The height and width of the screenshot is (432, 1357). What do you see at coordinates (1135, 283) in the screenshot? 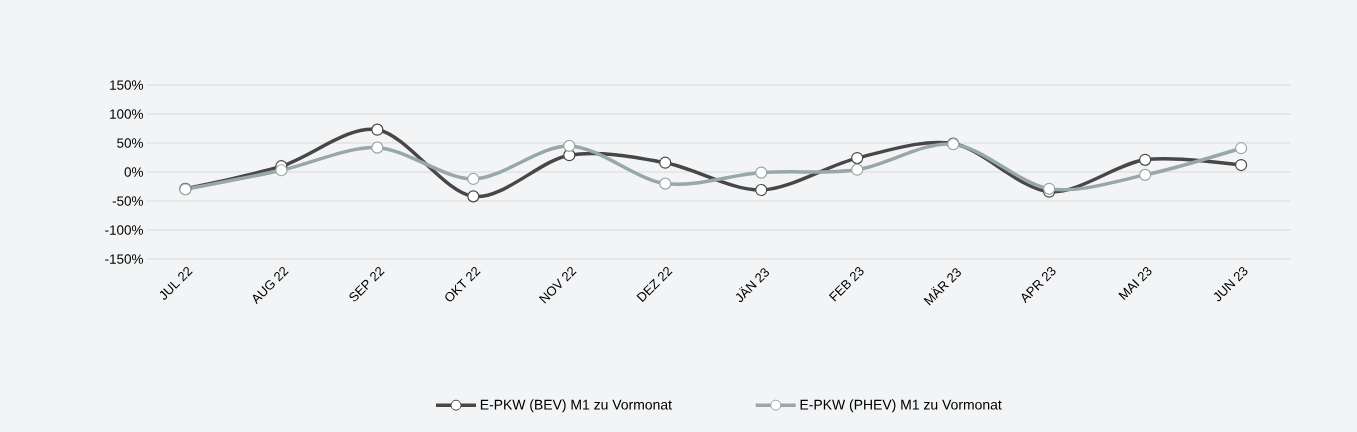
I see `x-tick-label: MAI 23` at bounding box center [1135, 283].